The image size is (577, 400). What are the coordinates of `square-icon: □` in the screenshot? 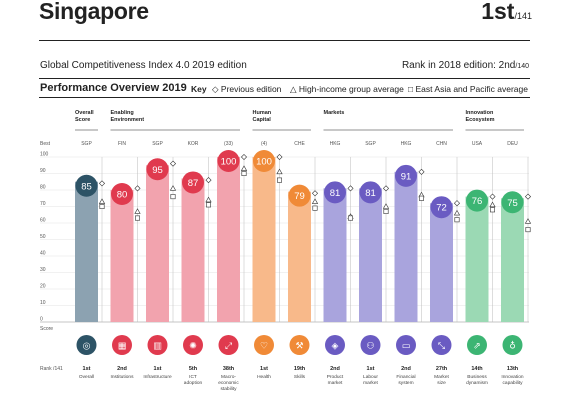 It's located at (411, 89).